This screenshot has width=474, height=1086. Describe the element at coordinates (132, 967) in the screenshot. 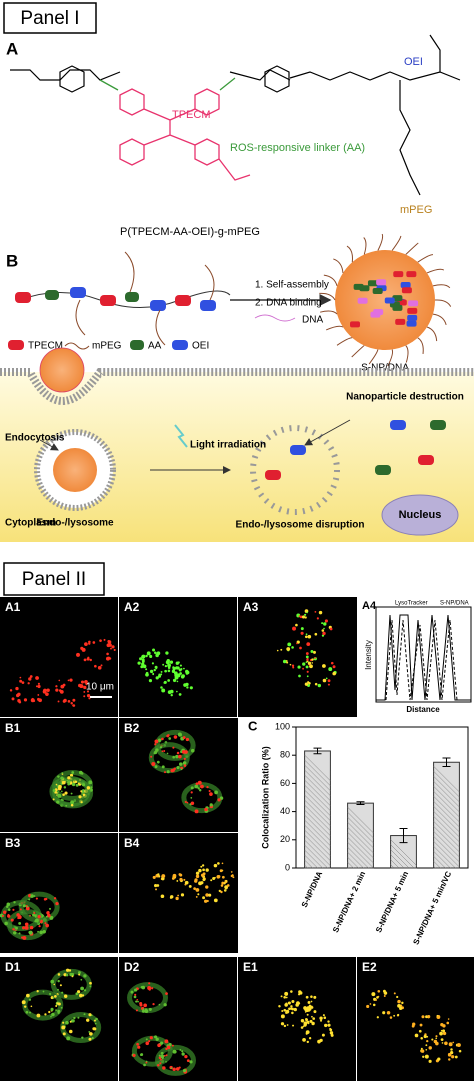

I see `panel-label: D2` at that location.